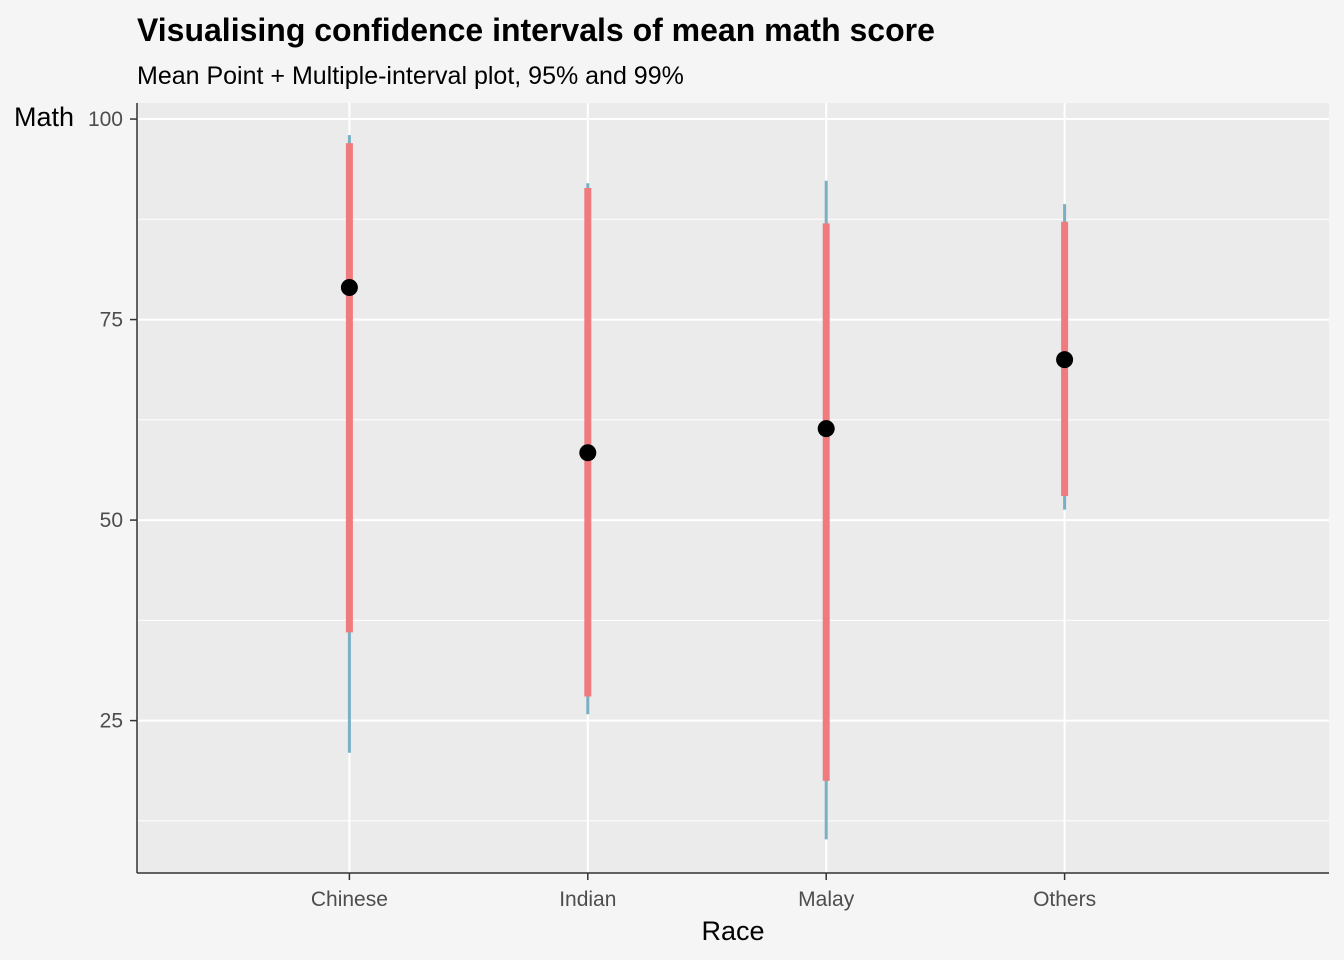 Image resolution: width=1344 pixels, height=960 pixels. I want to click on y-tick-label: 100, so click(105, 119).